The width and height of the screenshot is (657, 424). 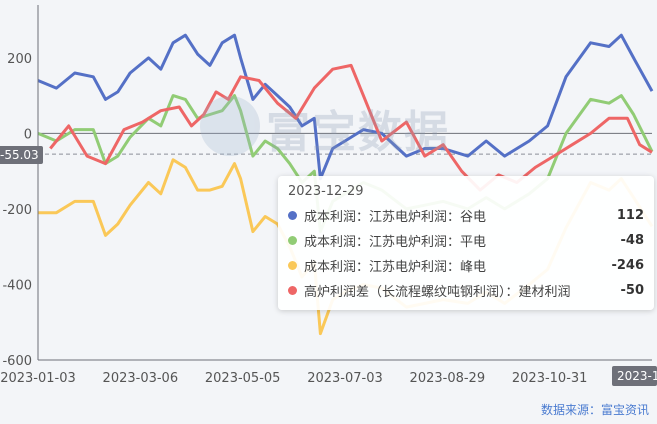 What do you see at coordinates (550, 378) in the screenshot?
I see `x-tick-label: 2023-10-31` at bounding box center [550, 378].